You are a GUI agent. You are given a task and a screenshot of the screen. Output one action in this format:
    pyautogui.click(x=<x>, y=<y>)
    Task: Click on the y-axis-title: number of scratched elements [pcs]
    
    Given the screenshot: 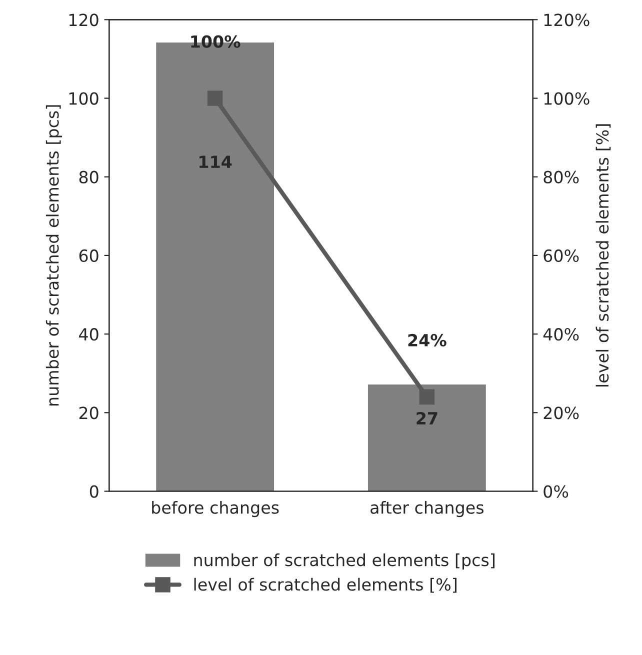 What is the action you would take?
    pyautogui.click(x=54, y=255)
    